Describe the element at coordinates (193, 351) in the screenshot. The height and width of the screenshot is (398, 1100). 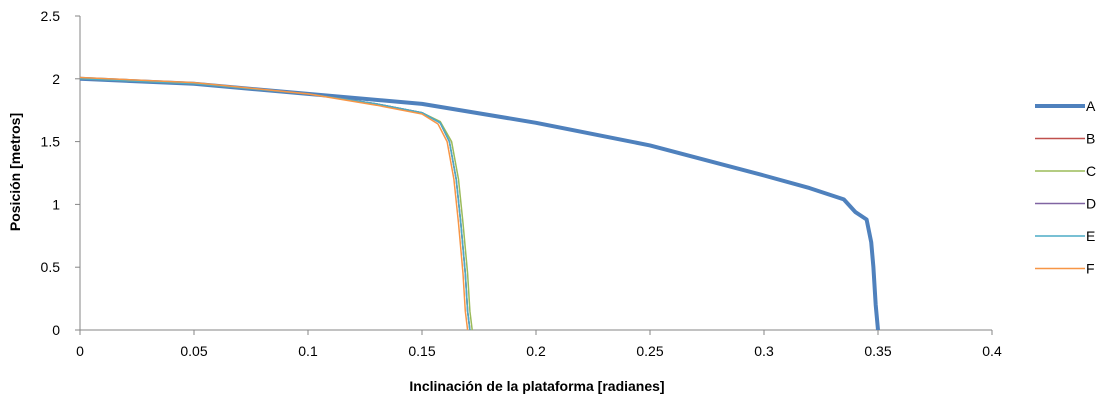
I see `x-tick-label: 0.05` at that location.